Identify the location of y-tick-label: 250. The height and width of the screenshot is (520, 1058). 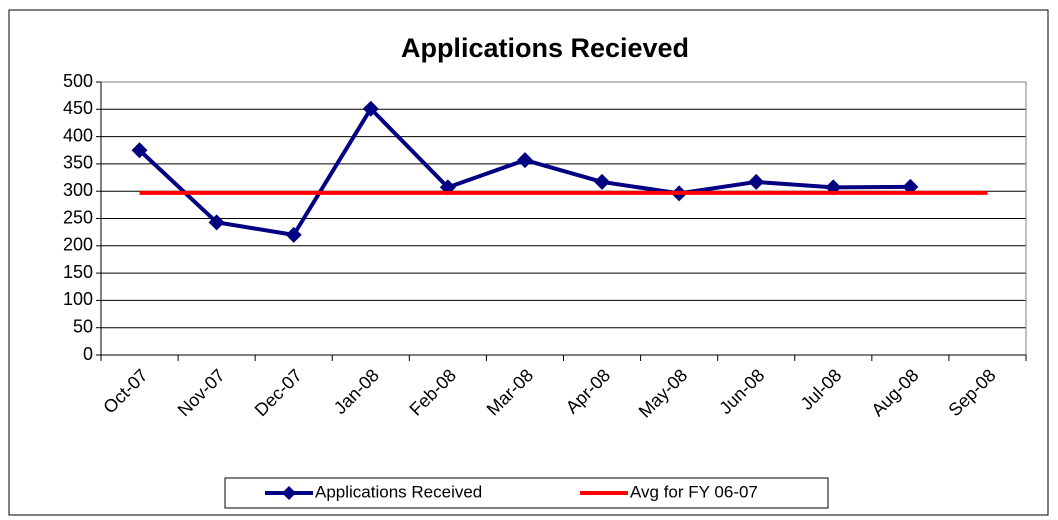
(78, 217).